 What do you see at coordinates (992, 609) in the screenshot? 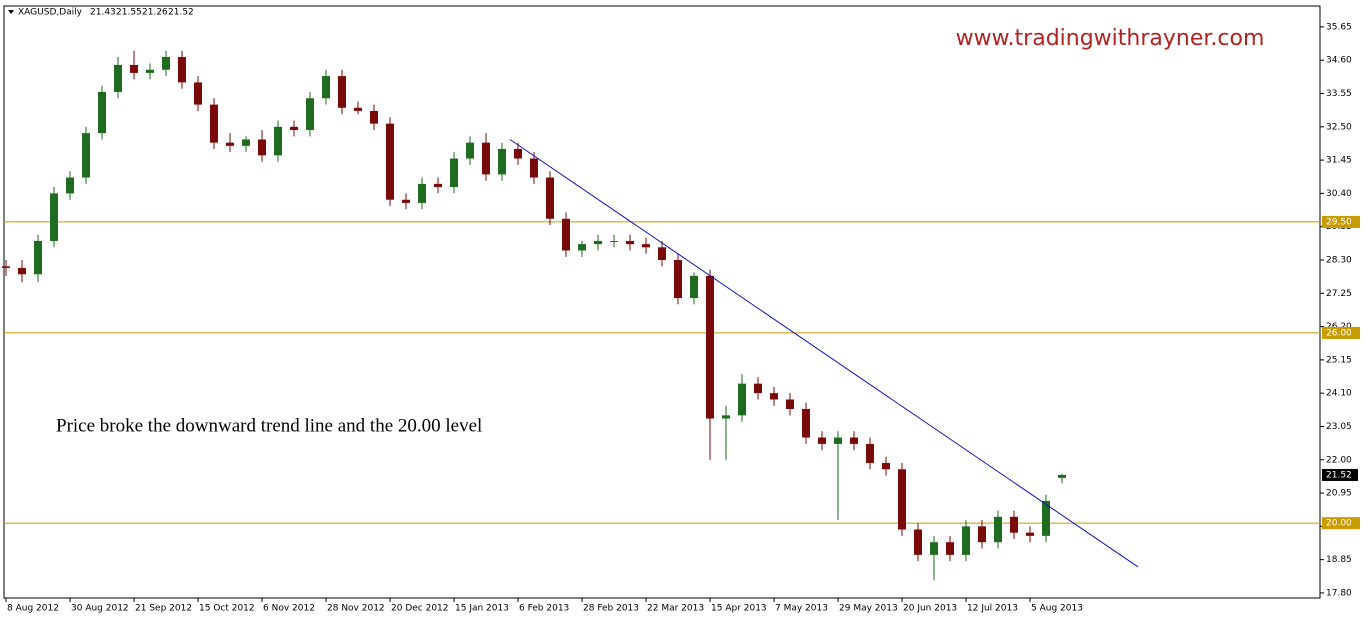
I see `x-tick-label: 12 Jul 2013` at bounding box center [992, 609].